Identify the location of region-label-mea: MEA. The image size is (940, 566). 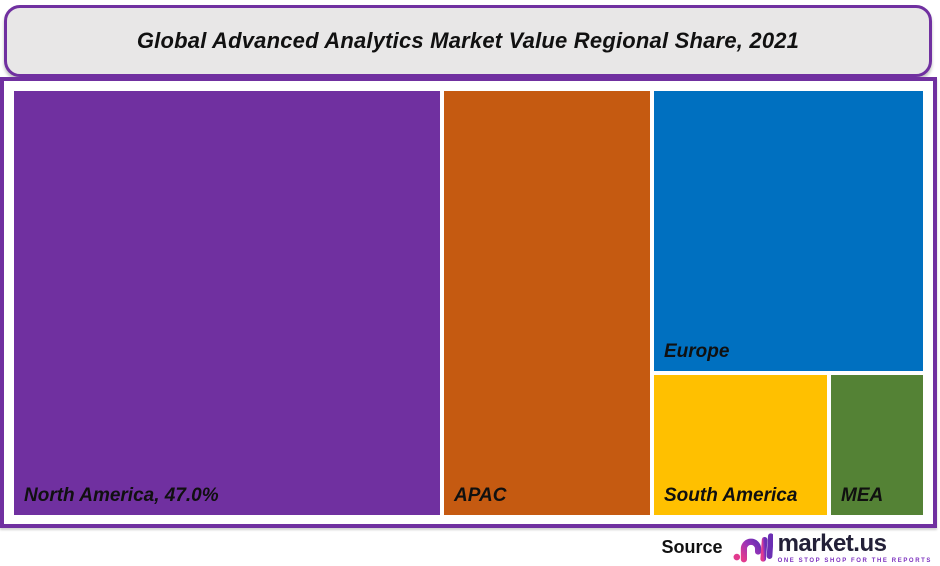
(862, 495).